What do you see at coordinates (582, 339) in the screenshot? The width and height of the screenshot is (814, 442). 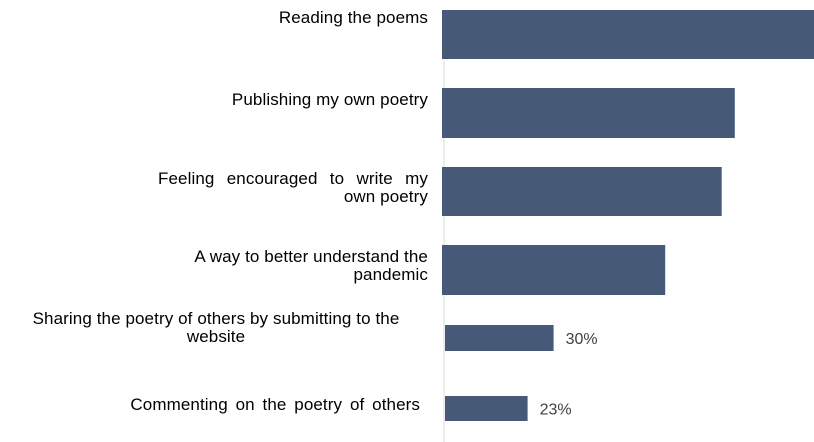 I see `data-label: 30%` at bounding box center [582, 339].